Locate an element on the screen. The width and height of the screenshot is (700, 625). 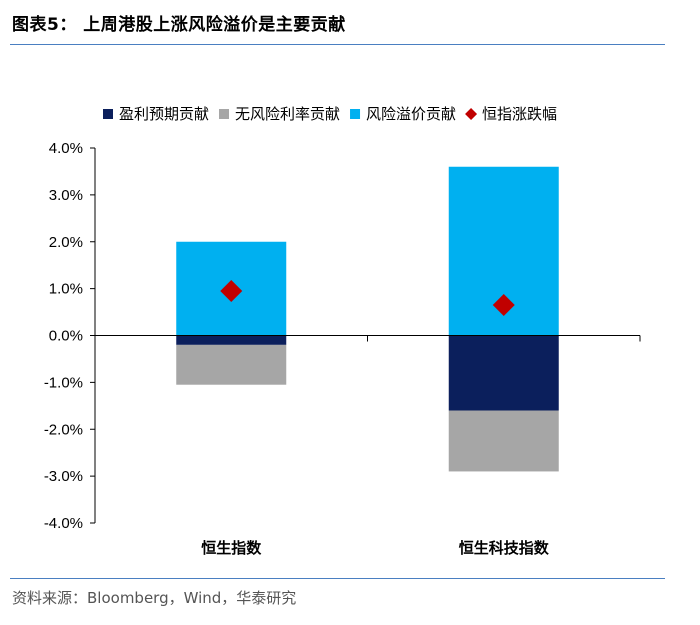
legend-swatch-index is located at coordinates (471, 114).